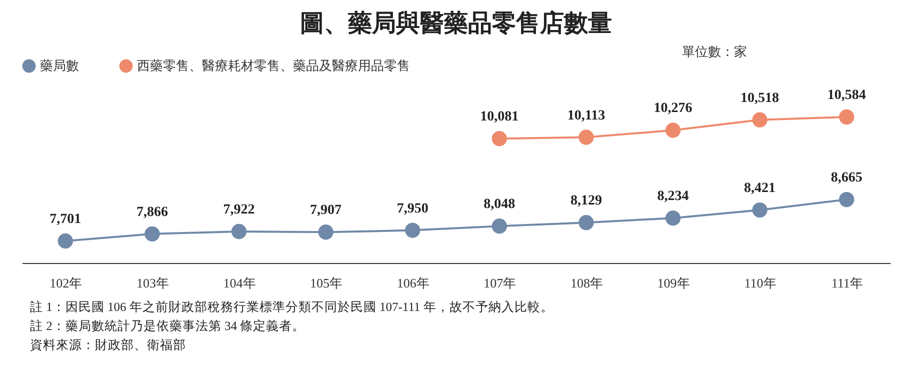 The width and height of the screenshot is (912, 367). I want to click on text: 註 1：因民國 106 年之前財政部稅務行業標準分類不同於民國 107-111 年，故不予納入比較。, so click(292, 307).